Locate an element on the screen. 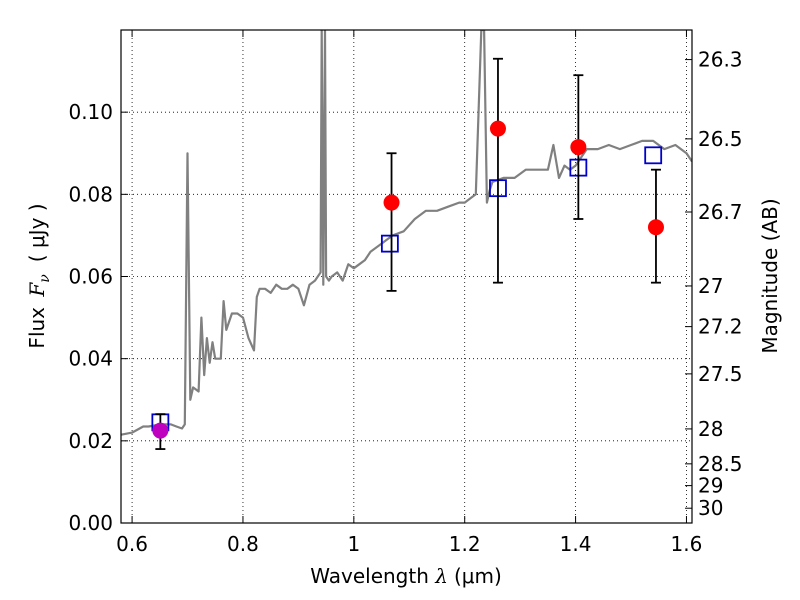 The image size is (800, 600). y-tick-label: 0.04 is located at coordinates (90, 359).